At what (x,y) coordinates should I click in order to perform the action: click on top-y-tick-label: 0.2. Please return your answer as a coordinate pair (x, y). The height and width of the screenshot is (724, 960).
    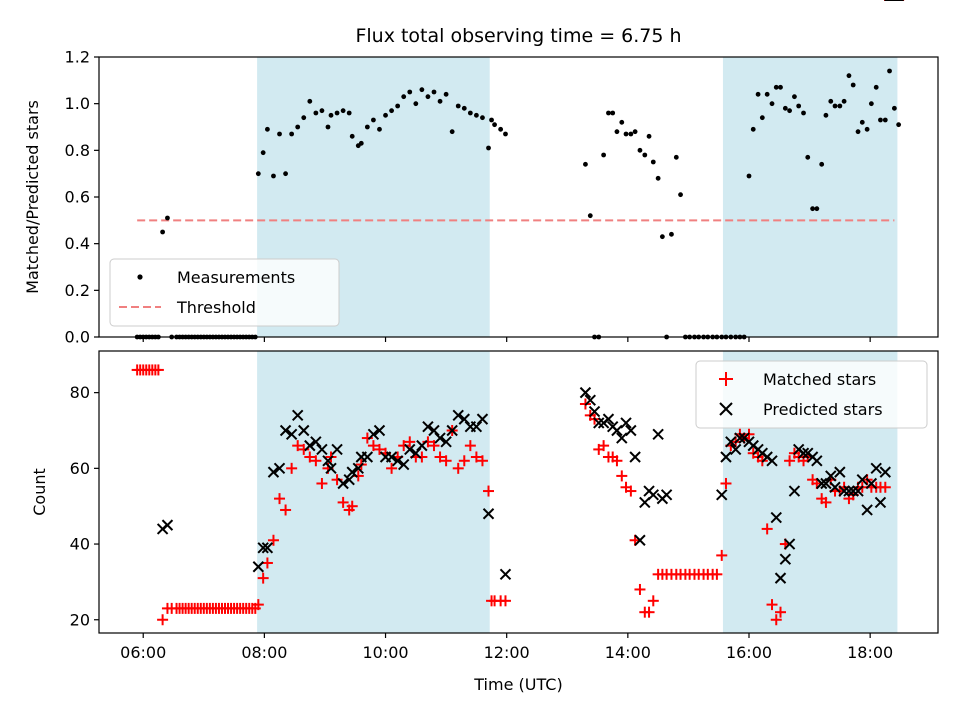
    Looking at the image, I should click on (77, 290).